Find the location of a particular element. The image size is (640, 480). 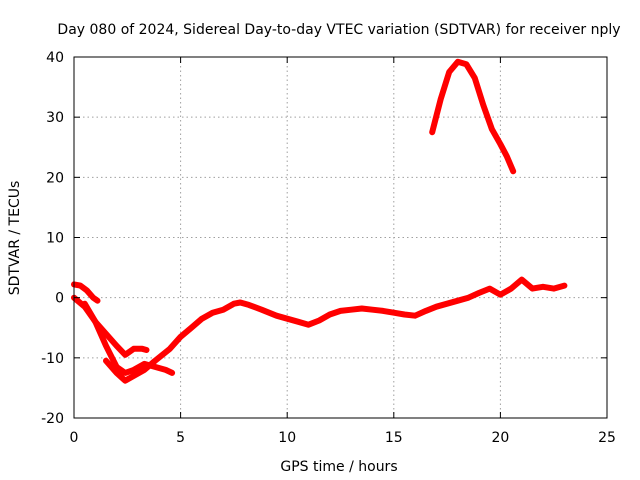

y-tick-label: 10 is located at coordinates (55, 239).